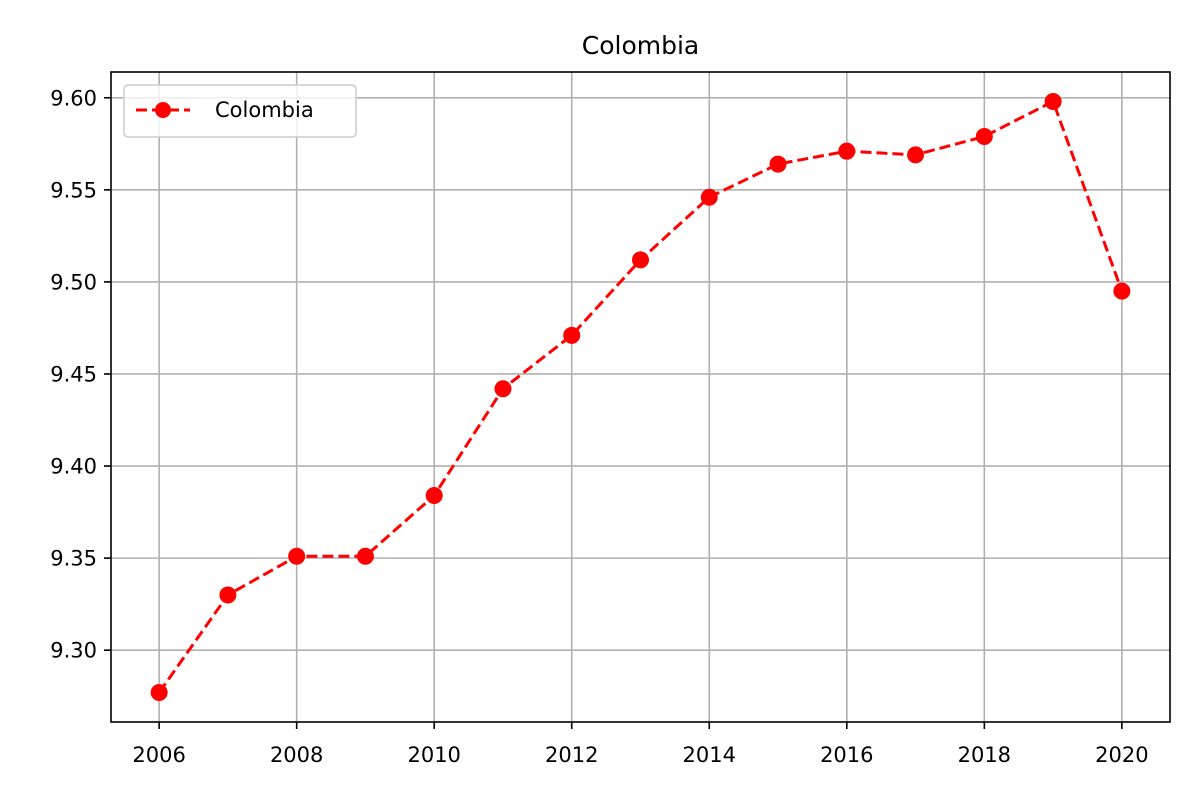  I want to click on x-tick-label: 2018, so click(984, 755).